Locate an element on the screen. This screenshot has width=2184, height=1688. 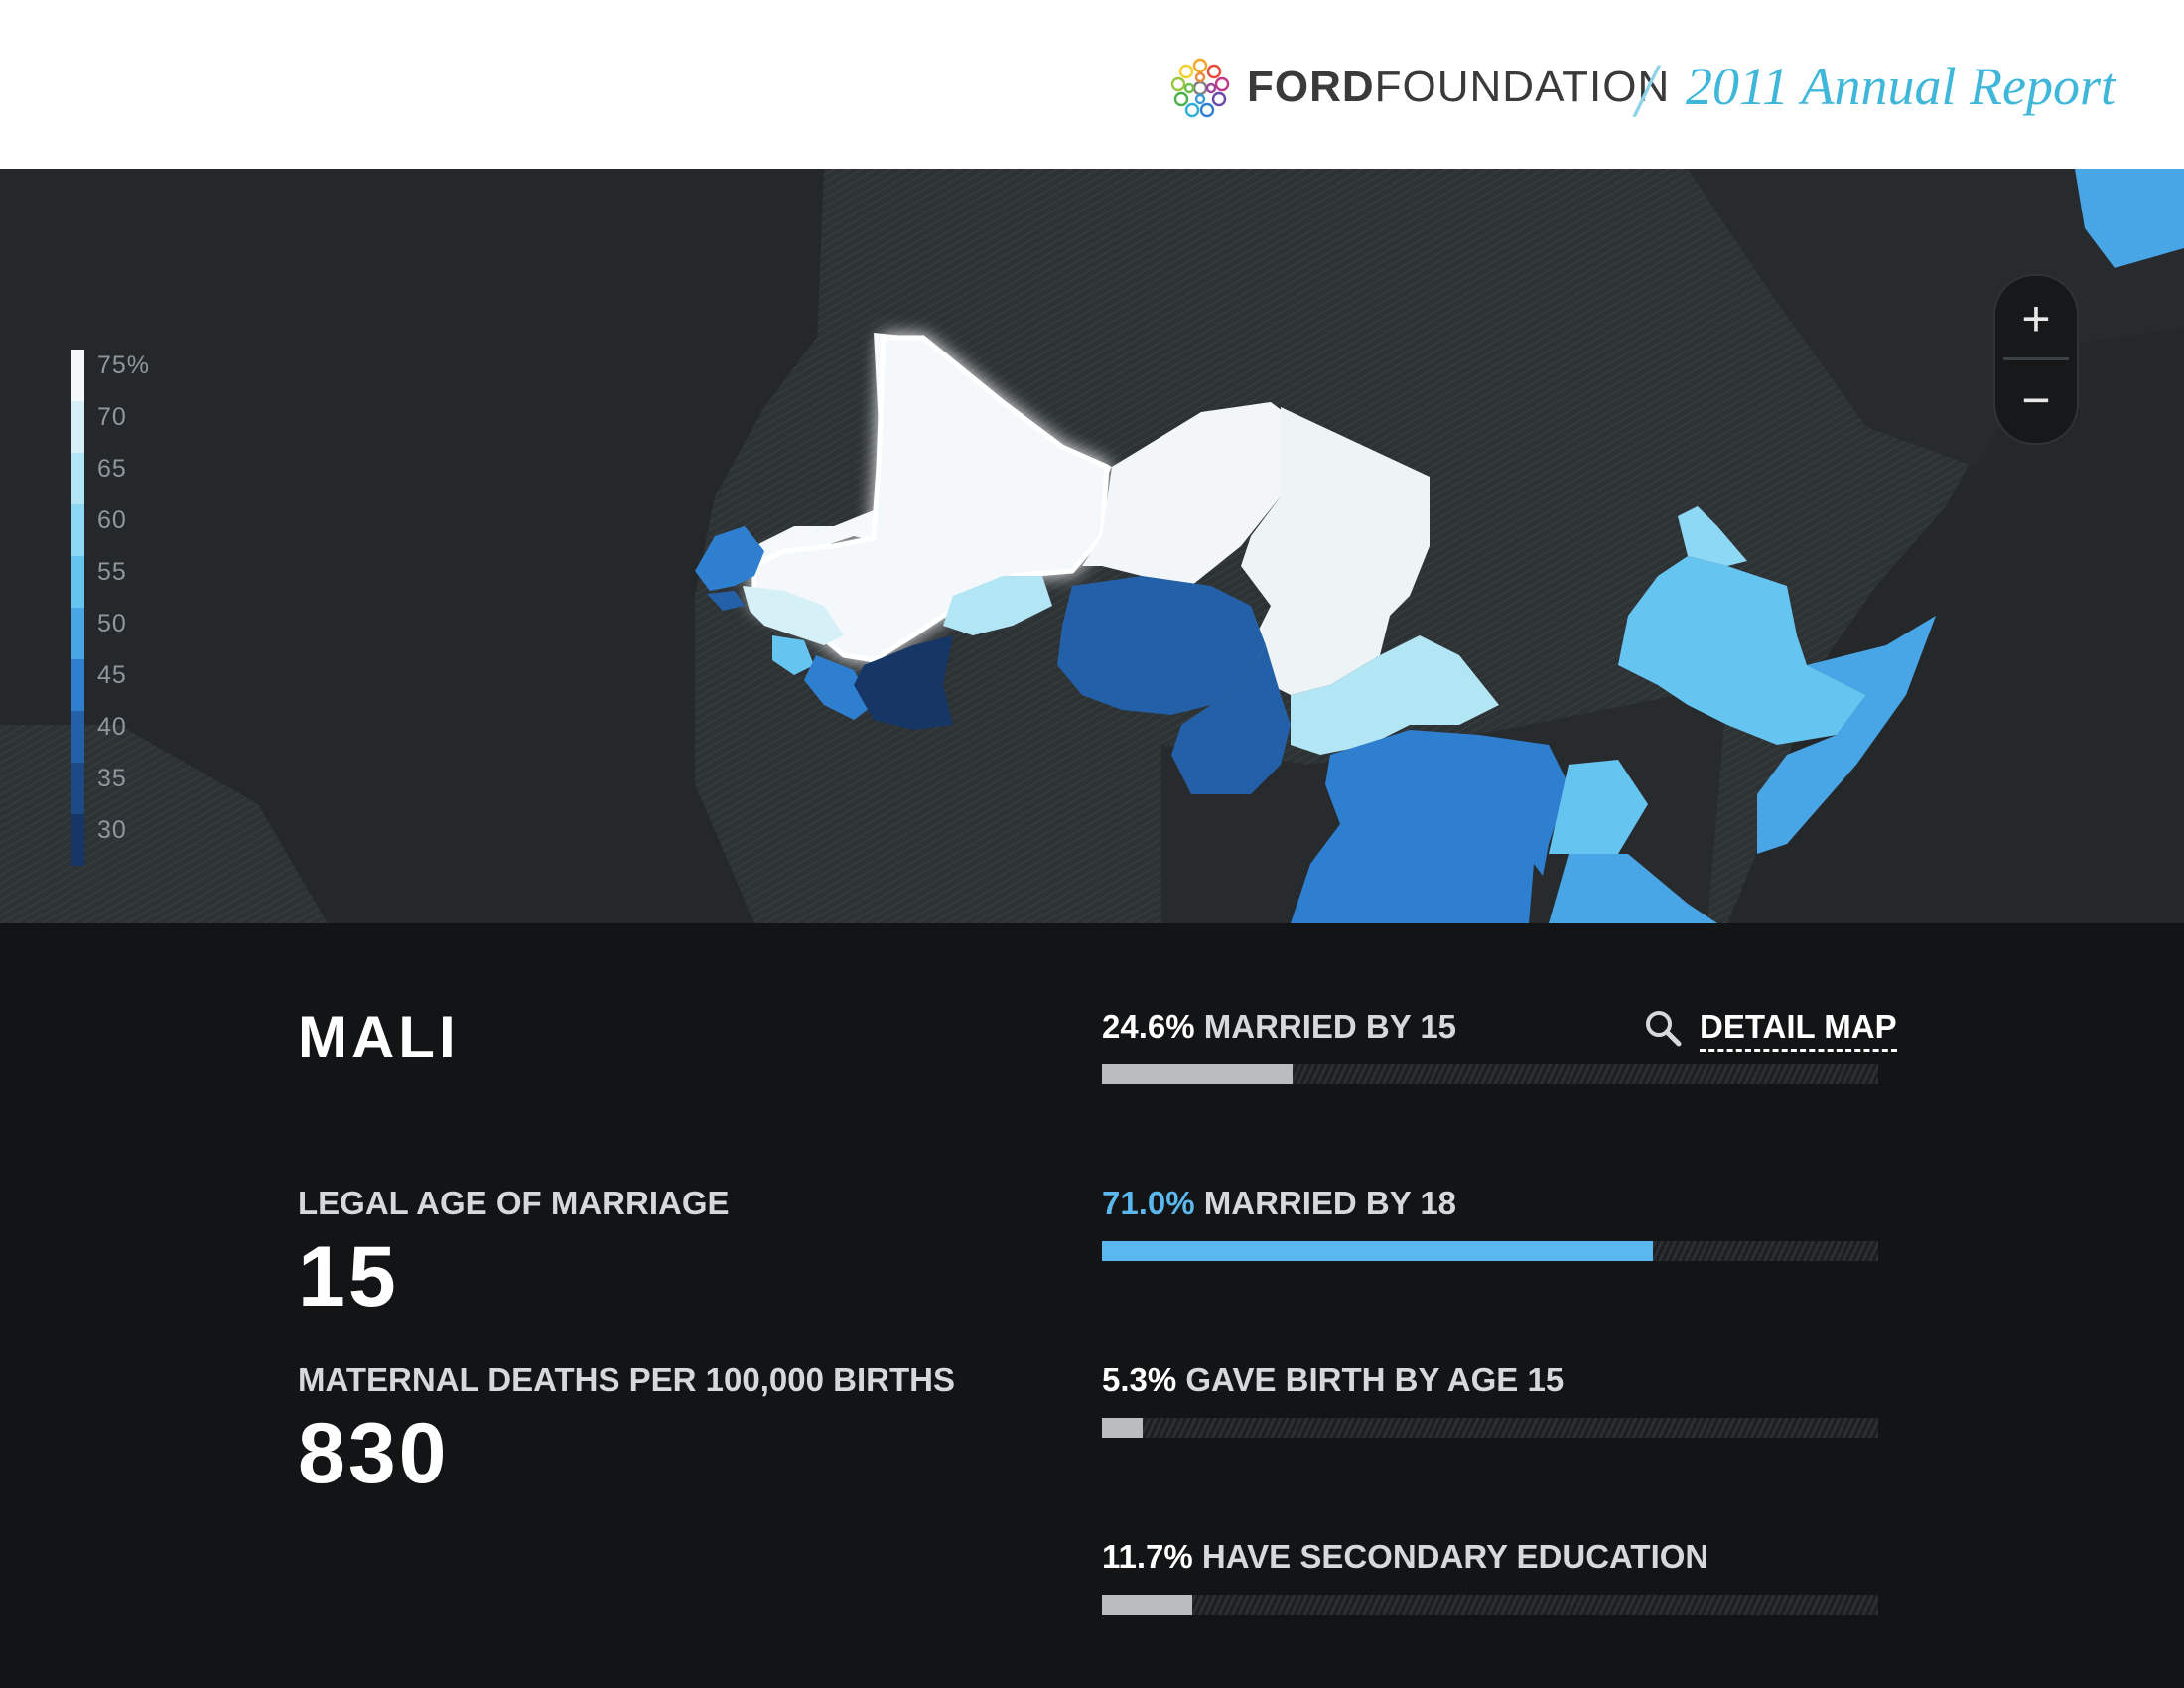
brand-wordmark: FORDFOUNDATION is located at coordinates (1458, 87).